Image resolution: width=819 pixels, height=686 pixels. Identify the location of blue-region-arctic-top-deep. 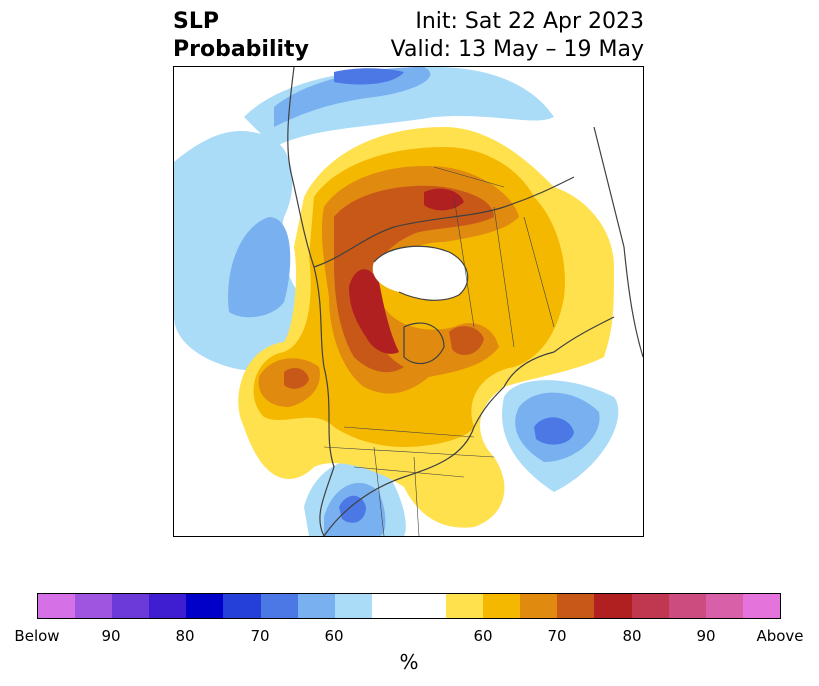
(369, 76).